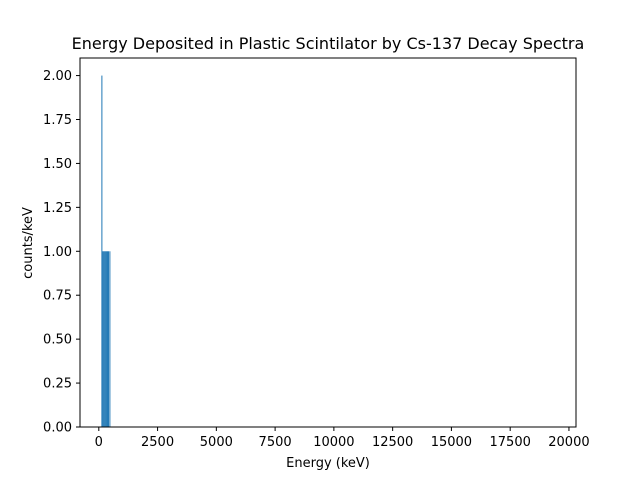 The width and height of the screenshot is (640, 480). What do you see at coordinates (57, 384) in the screenshot?
I see `y-tick-label: 0.25` at bounding box center [57, 384].